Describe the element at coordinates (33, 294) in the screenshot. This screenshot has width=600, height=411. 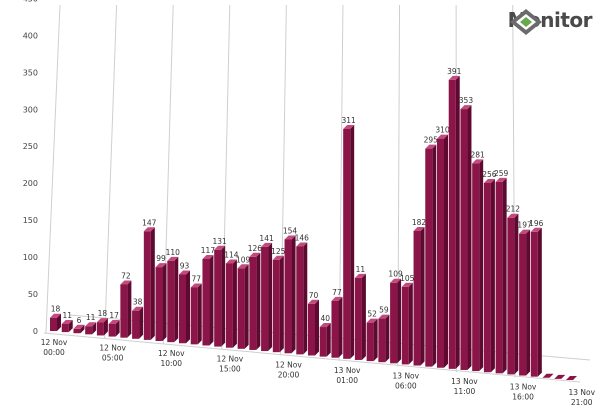
I see `y-tick-label: 50` at that location.